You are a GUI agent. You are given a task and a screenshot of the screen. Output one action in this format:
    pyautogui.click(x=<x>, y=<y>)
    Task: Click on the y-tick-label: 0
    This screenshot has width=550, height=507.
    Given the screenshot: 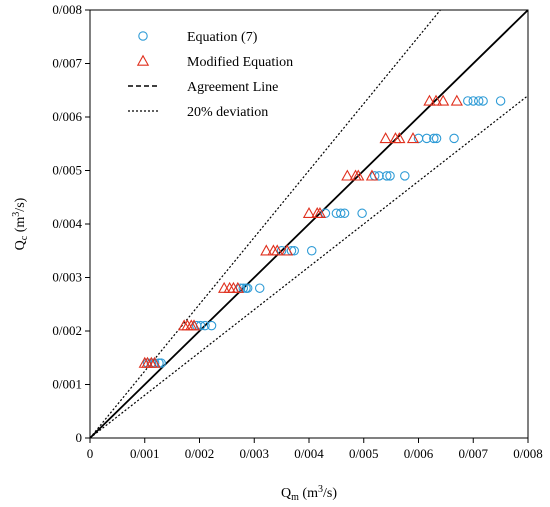 What is the action you would take?
    pyautogui.click(x=79, y=437)
    